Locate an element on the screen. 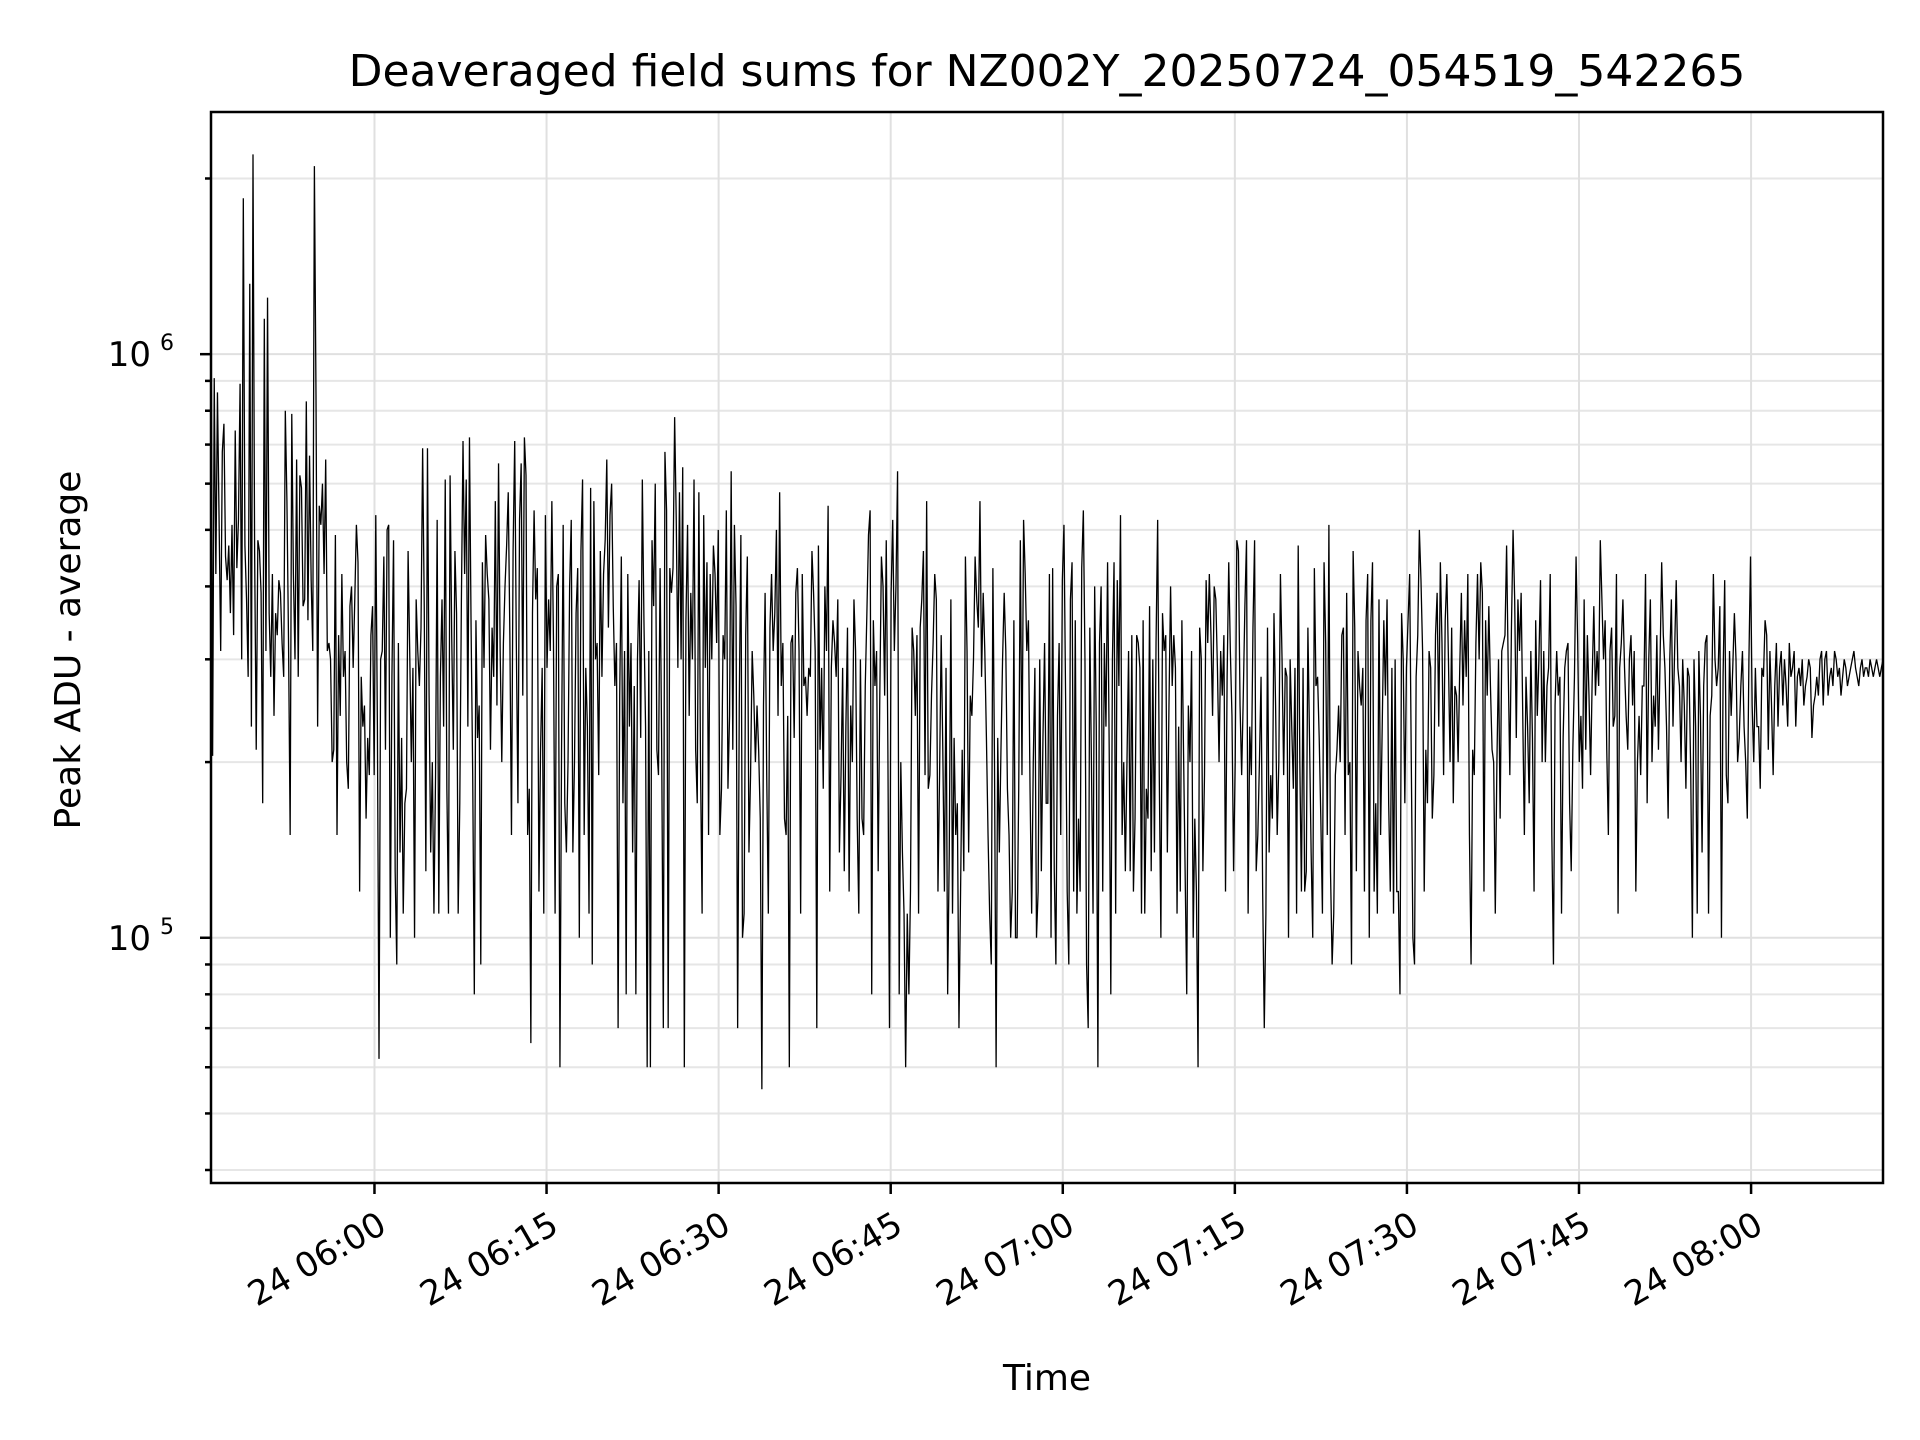  y-tick-exponent: 6 is located at coordinates (167, 343).